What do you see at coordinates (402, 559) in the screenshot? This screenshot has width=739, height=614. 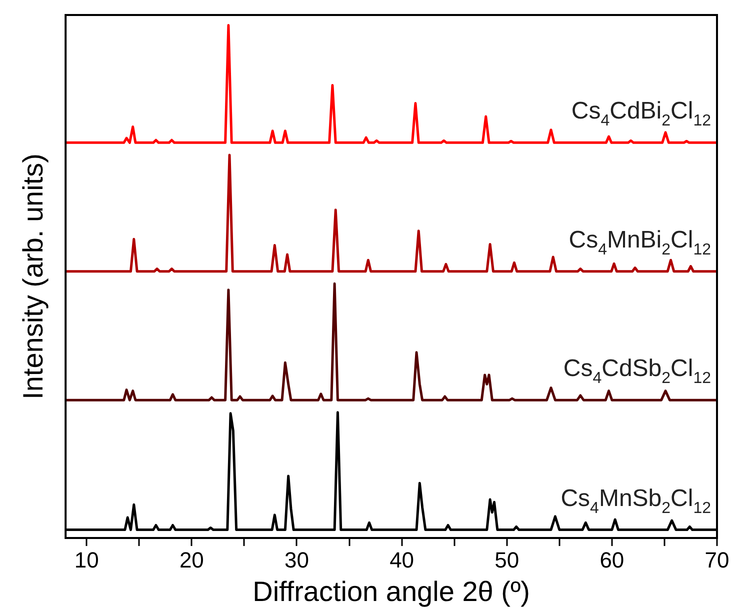 I see `x-tick-label: 40` at bounding box center [402, 559].